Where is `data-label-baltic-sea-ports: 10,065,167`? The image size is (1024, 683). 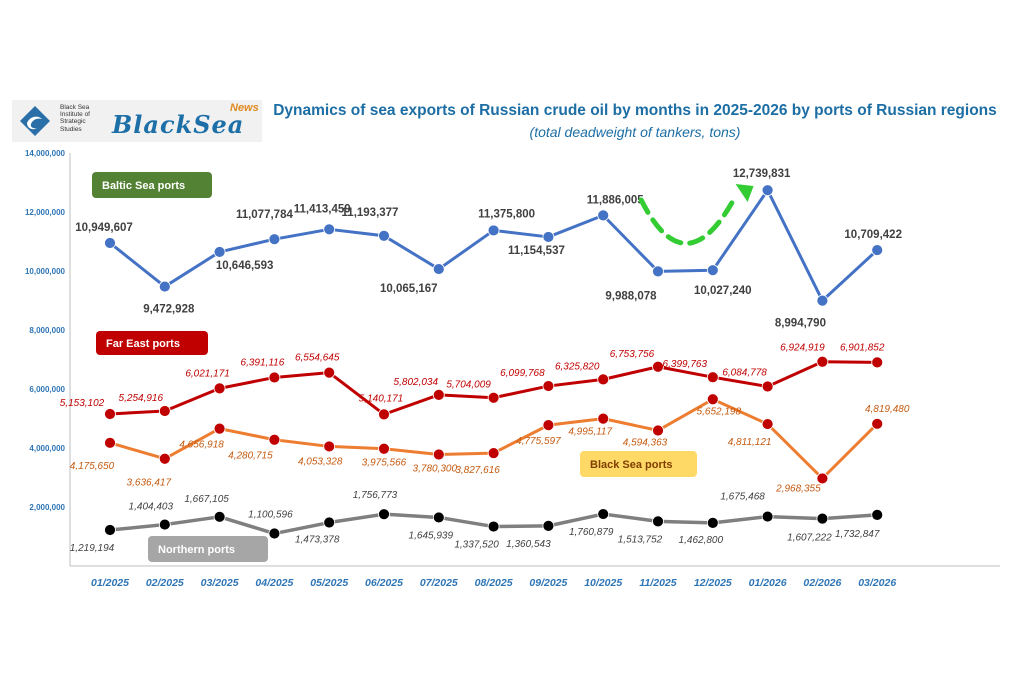 data-label-baltic-sea-ports: 10,065,167 is located at coordinates (409, 289).